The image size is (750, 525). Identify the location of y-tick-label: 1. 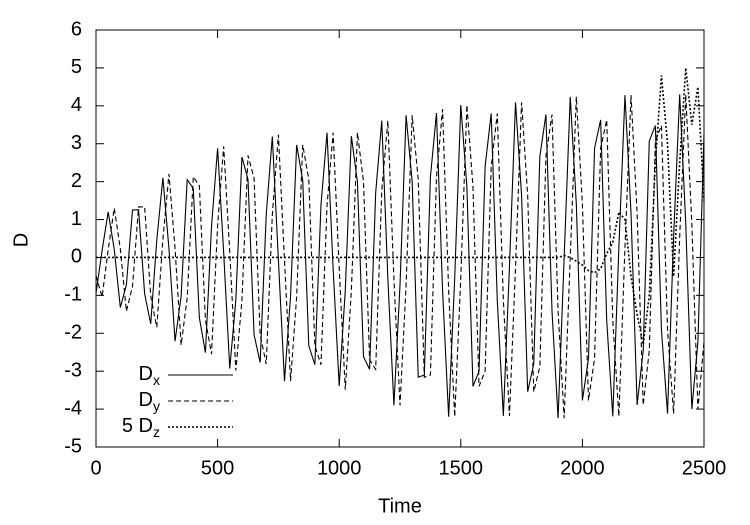
(76, 219).